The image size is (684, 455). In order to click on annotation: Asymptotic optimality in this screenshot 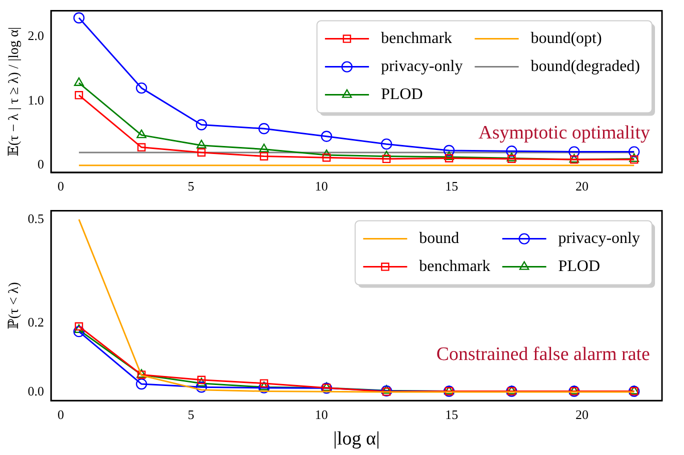, I will do `click(564, 133)`.